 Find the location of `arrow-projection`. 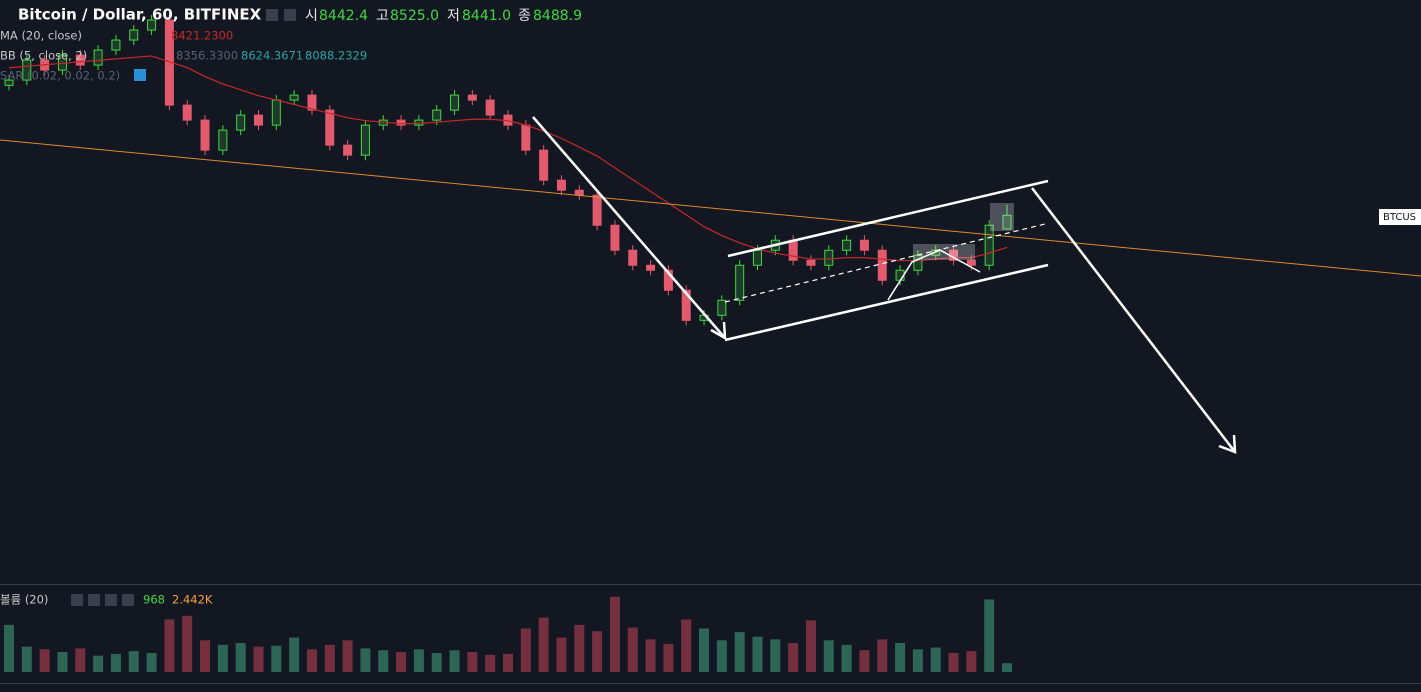

arrow-projection is located at coordinates (1133, 320).